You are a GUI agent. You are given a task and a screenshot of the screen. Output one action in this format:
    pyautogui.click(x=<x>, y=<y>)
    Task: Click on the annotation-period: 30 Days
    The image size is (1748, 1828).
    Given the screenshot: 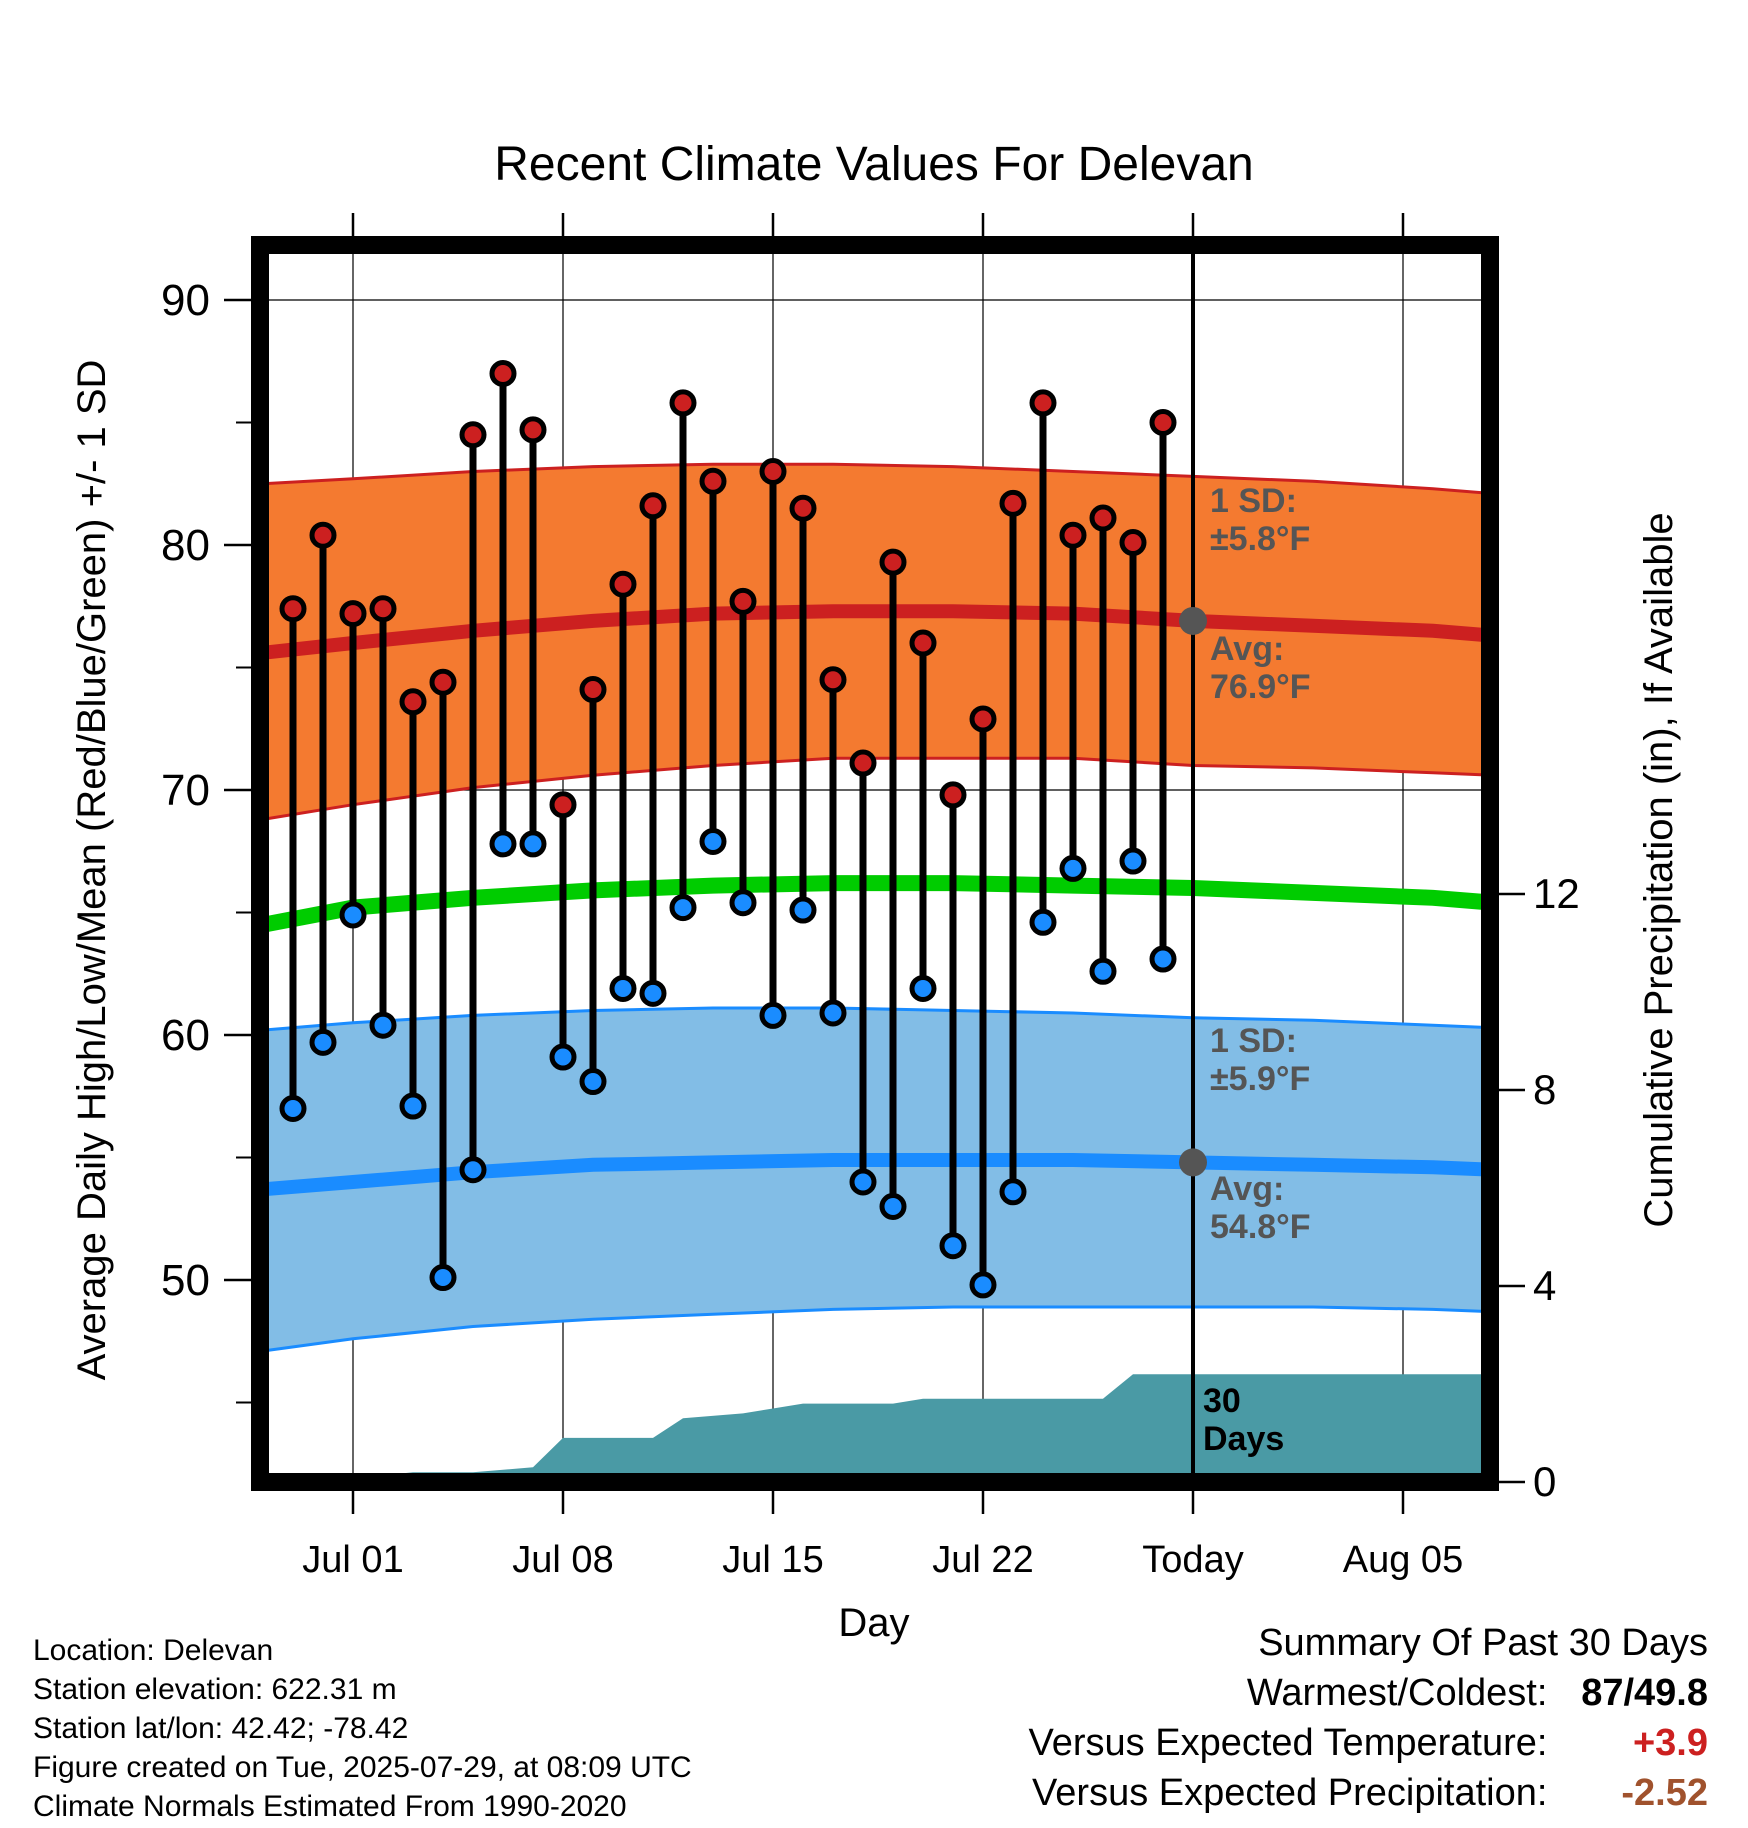 What is the action you would take?
    pyautogui.click(x=1243, y=1420)
    